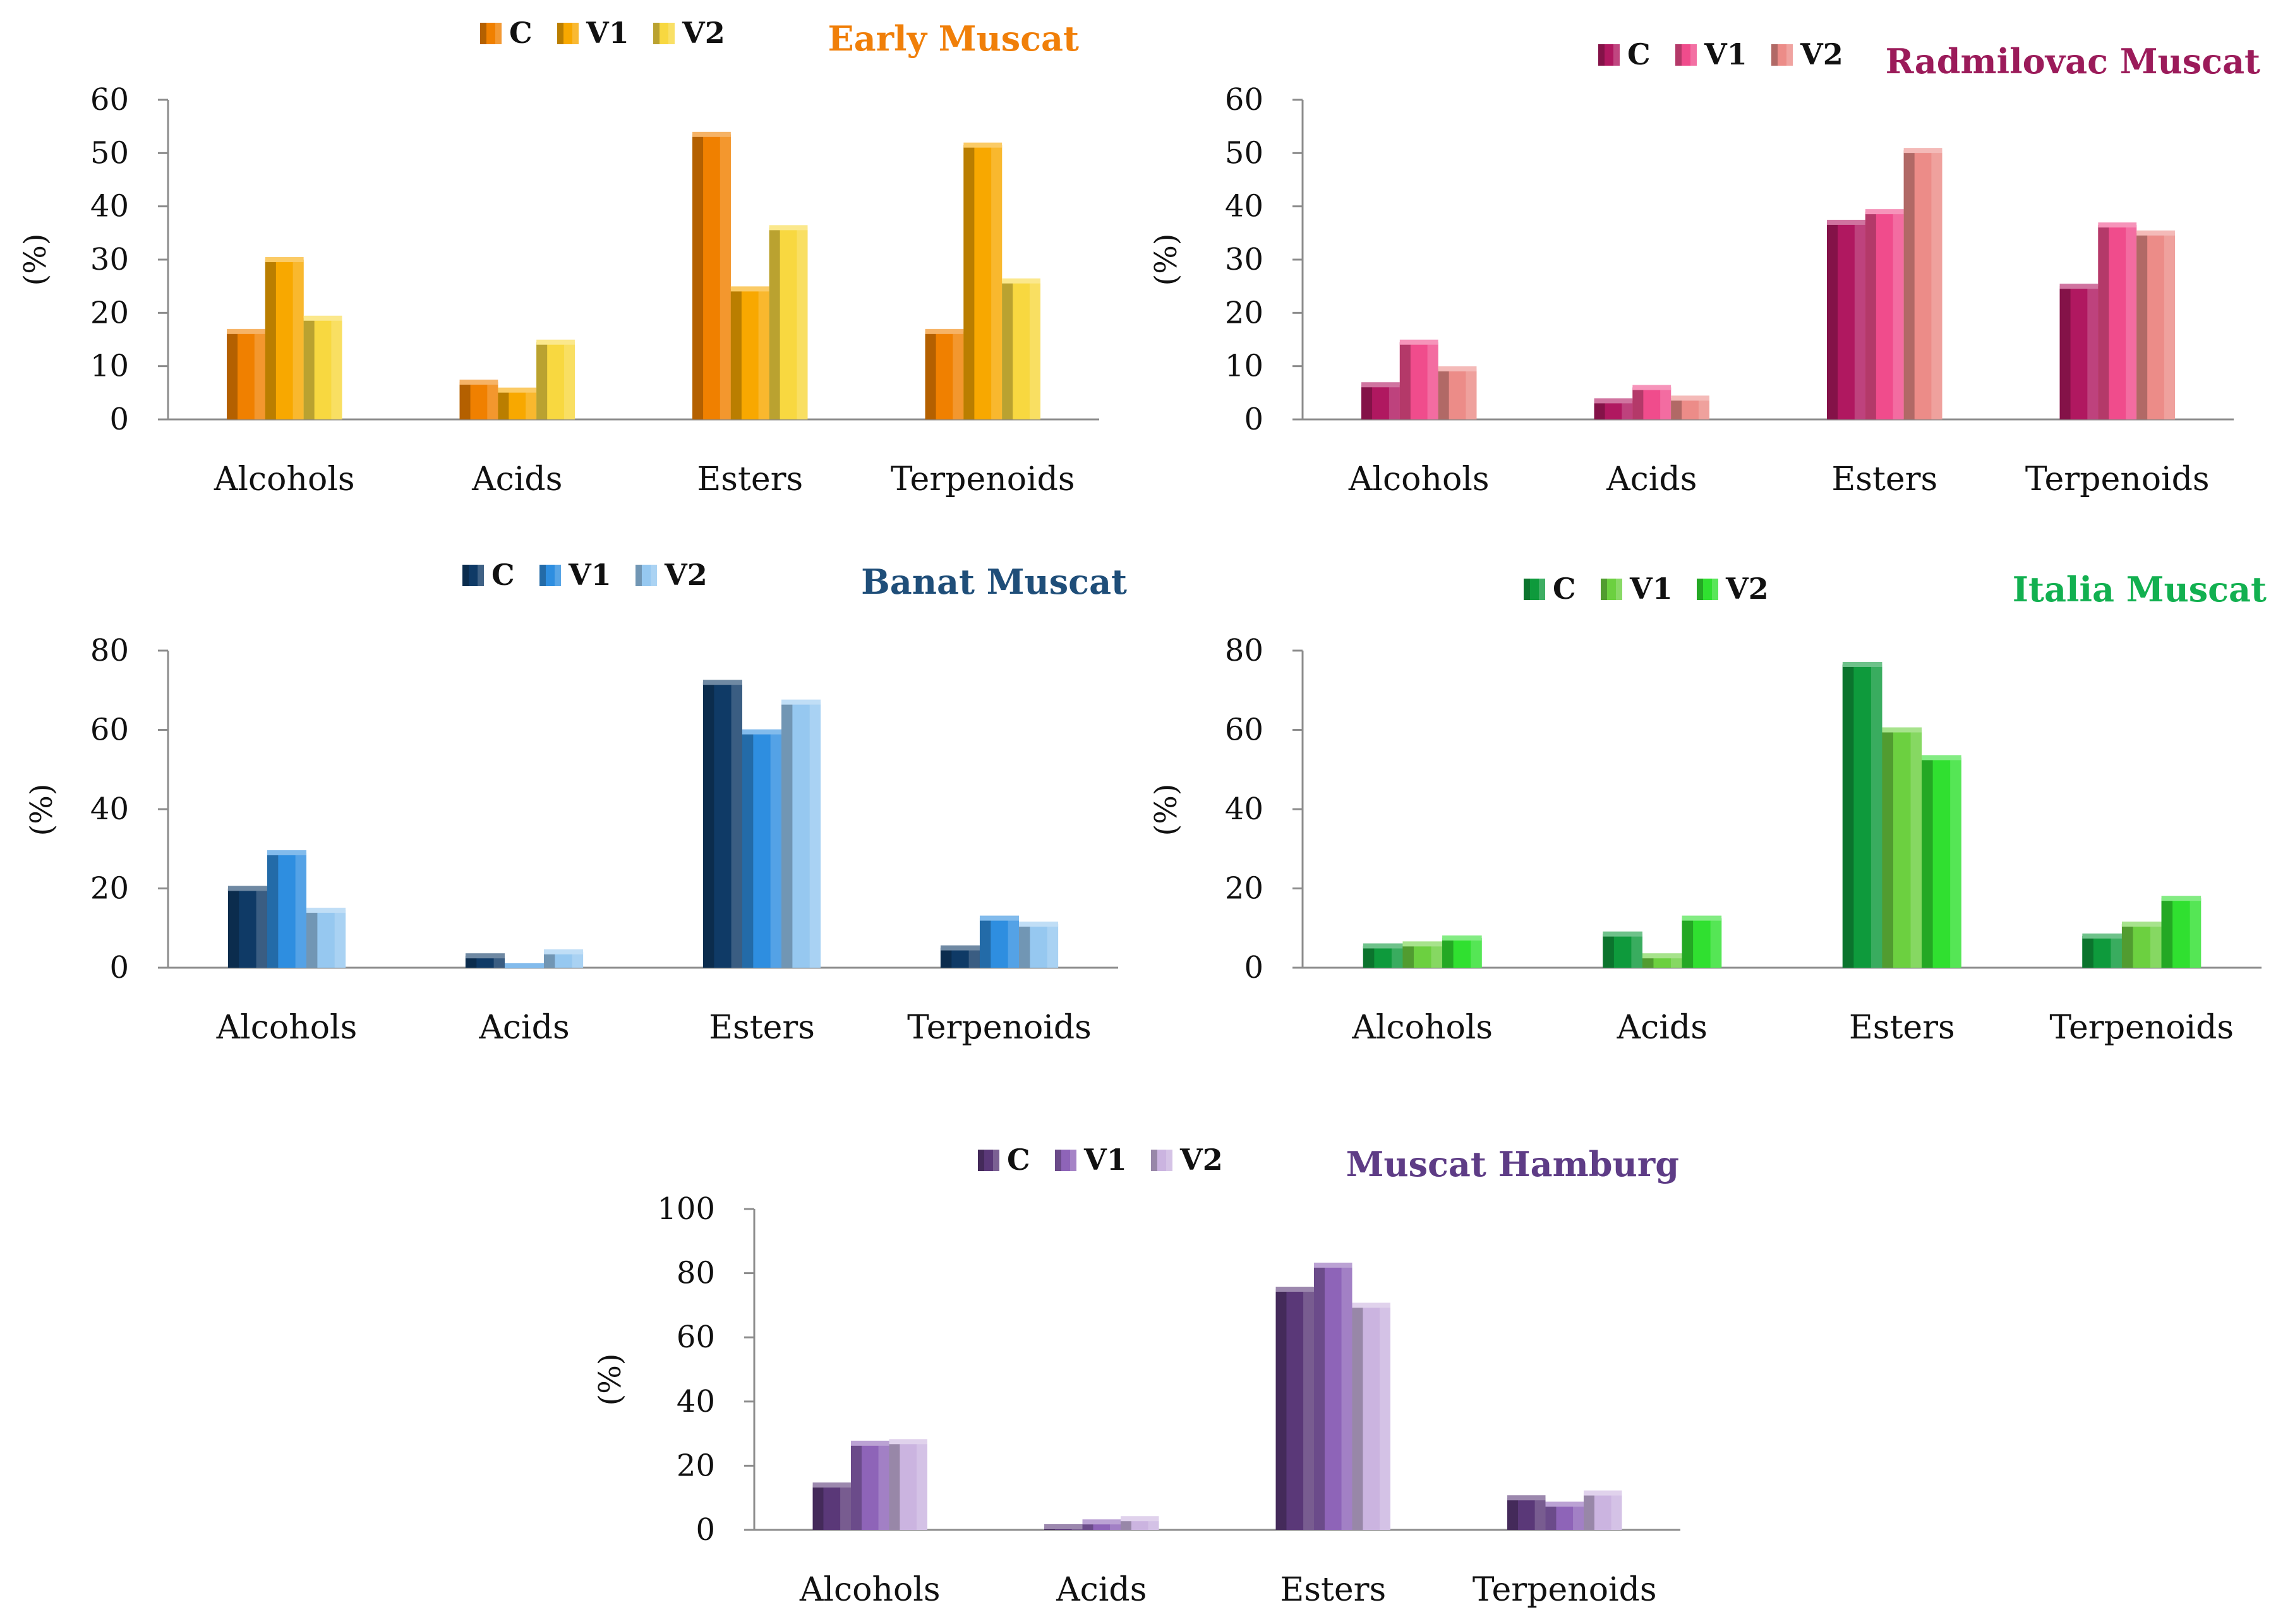 The image size is (2283, 1624). What do you see at coordinates (1383, 955) in the screenshot?
I see `bar-c-alcohols` at bounding box center [1383, 955].